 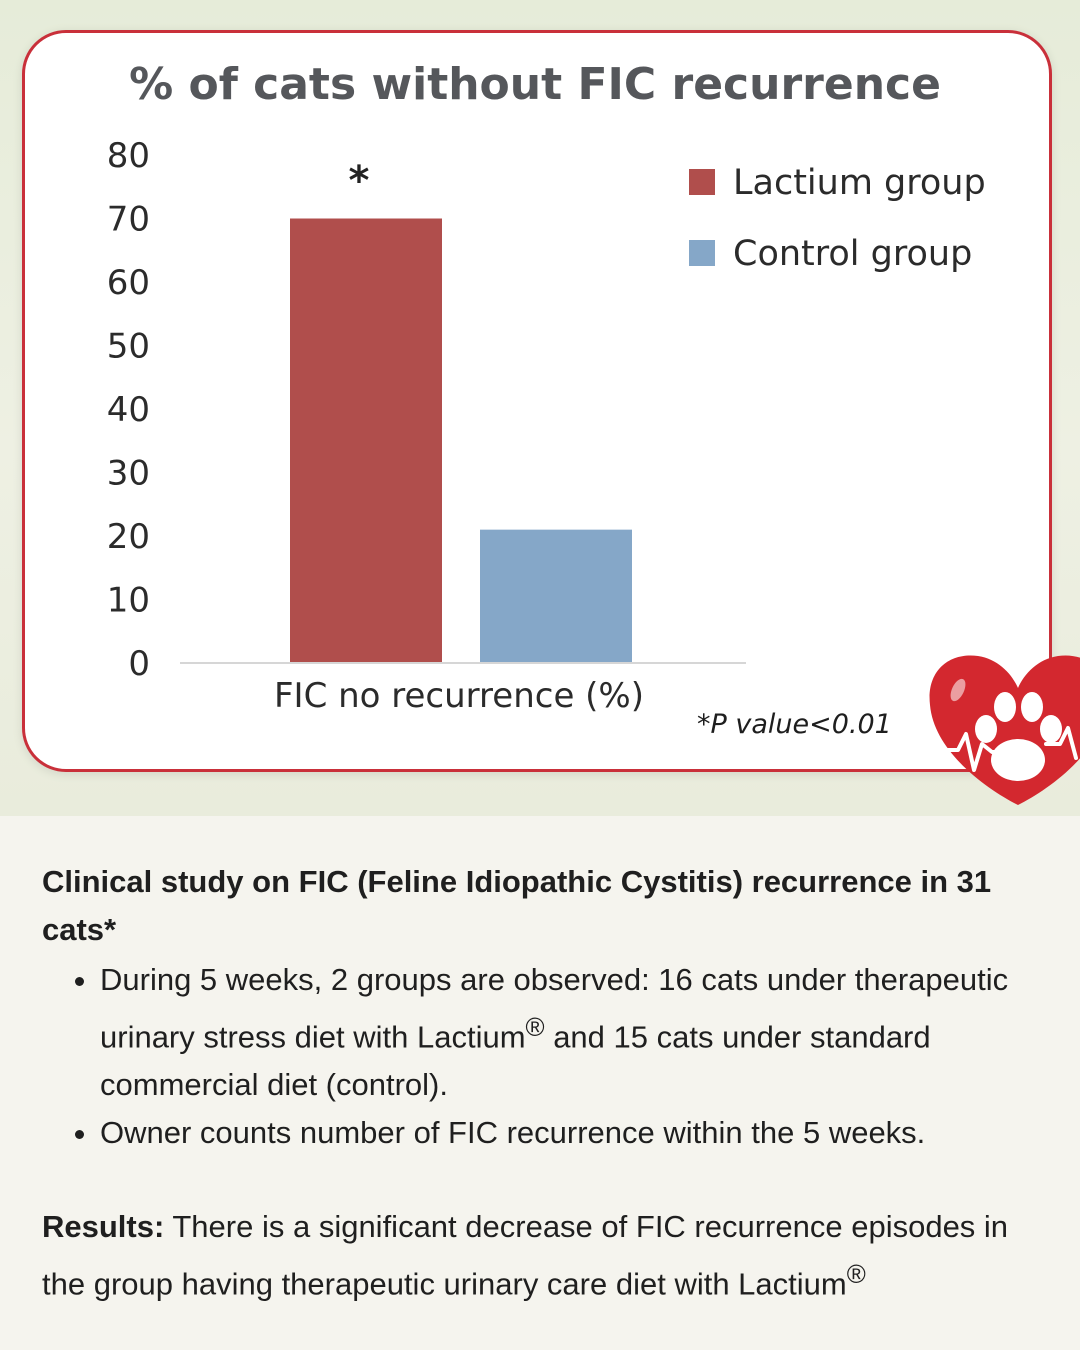 I want to click on results-label: Results:, so click(x=103, y=1227).